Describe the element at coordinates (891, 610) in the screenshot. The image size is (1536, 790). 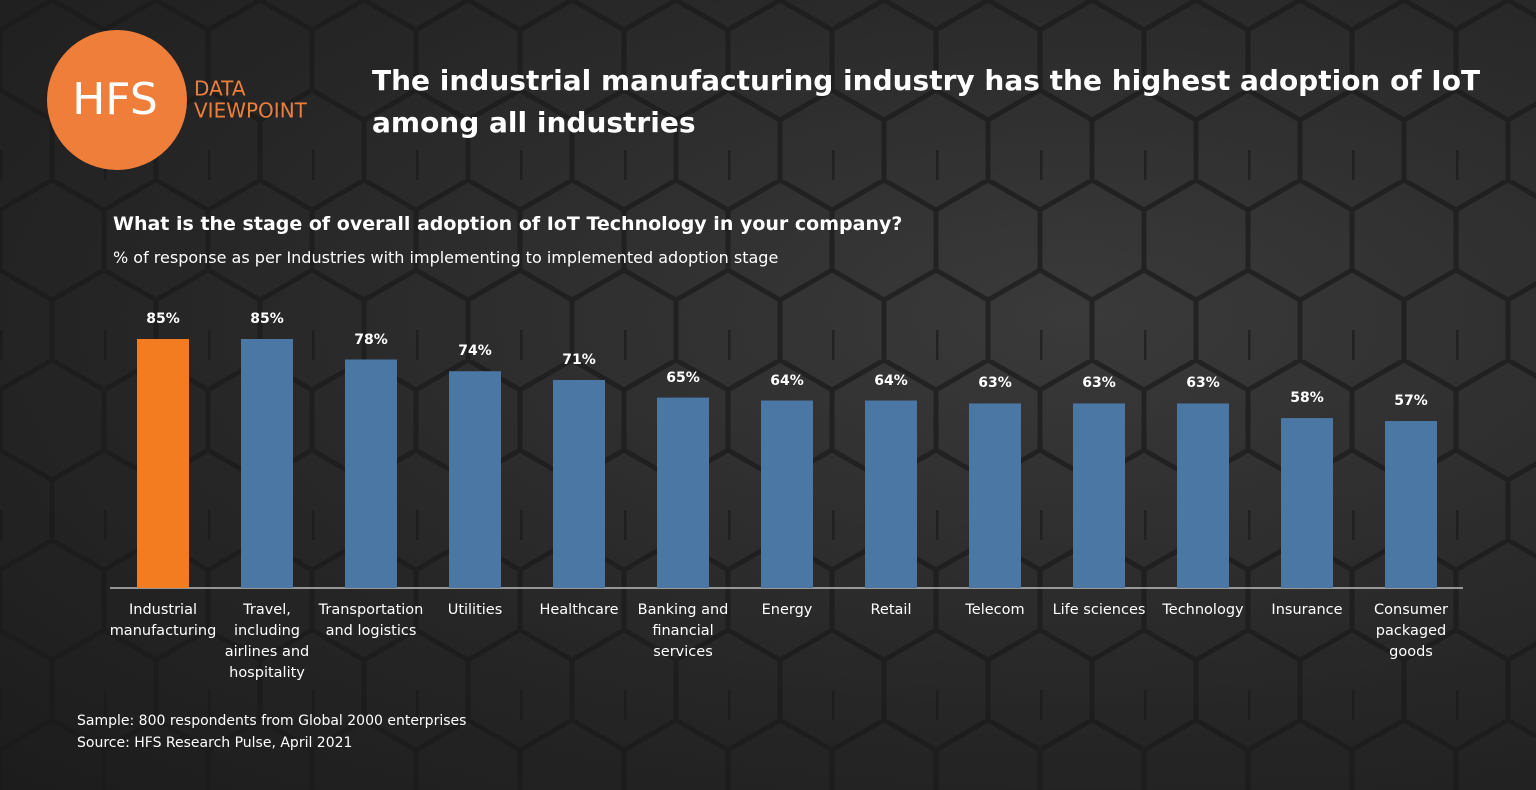
I see `x-tick-label: Retail` at that location.